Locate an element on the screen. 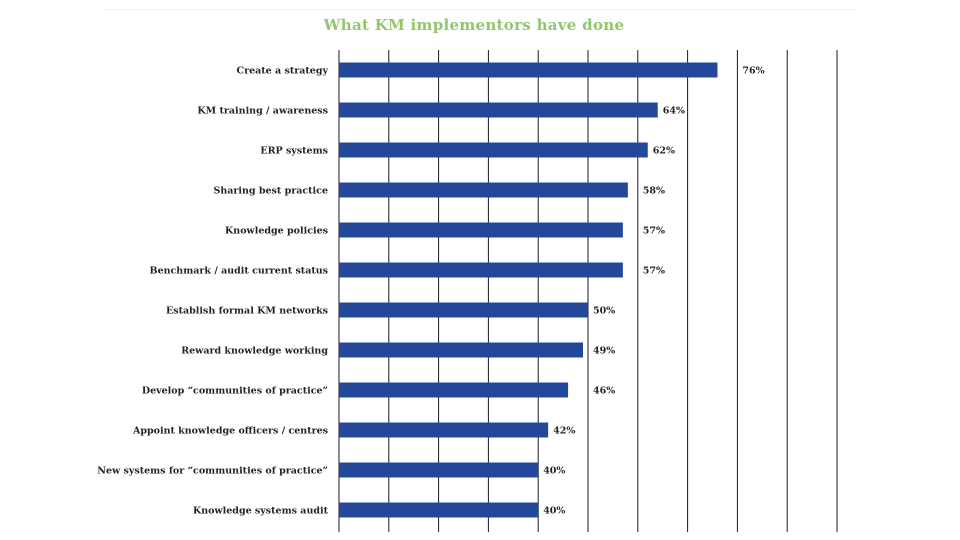 This screenshot has width=960, height=540. top-rule is located at coordinates (480, 9).